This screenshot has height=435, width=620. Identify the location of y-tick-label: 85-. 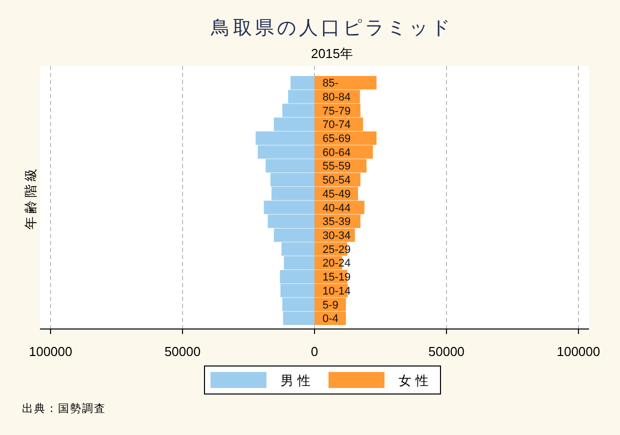
(330, 84).